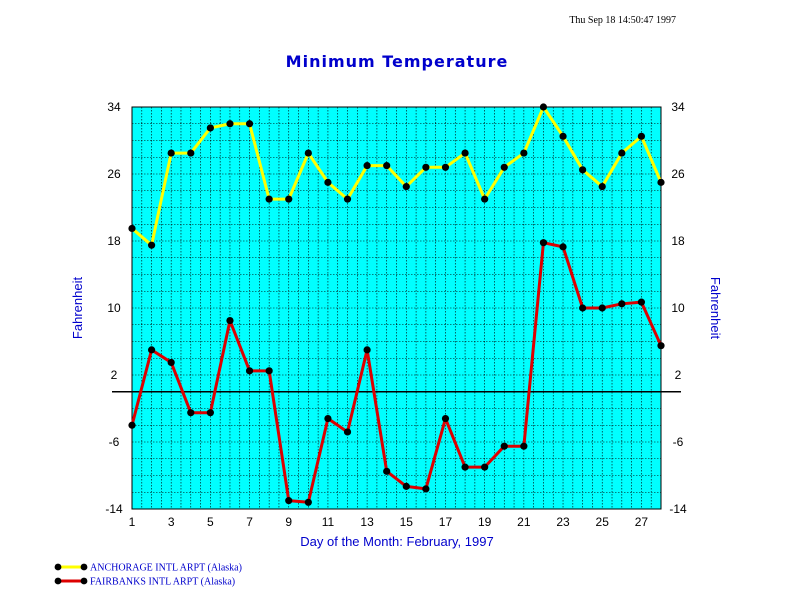  Describe the element at coordinates (485, 522) in the screenshot. I see `x-tick-label: 19` at that location.